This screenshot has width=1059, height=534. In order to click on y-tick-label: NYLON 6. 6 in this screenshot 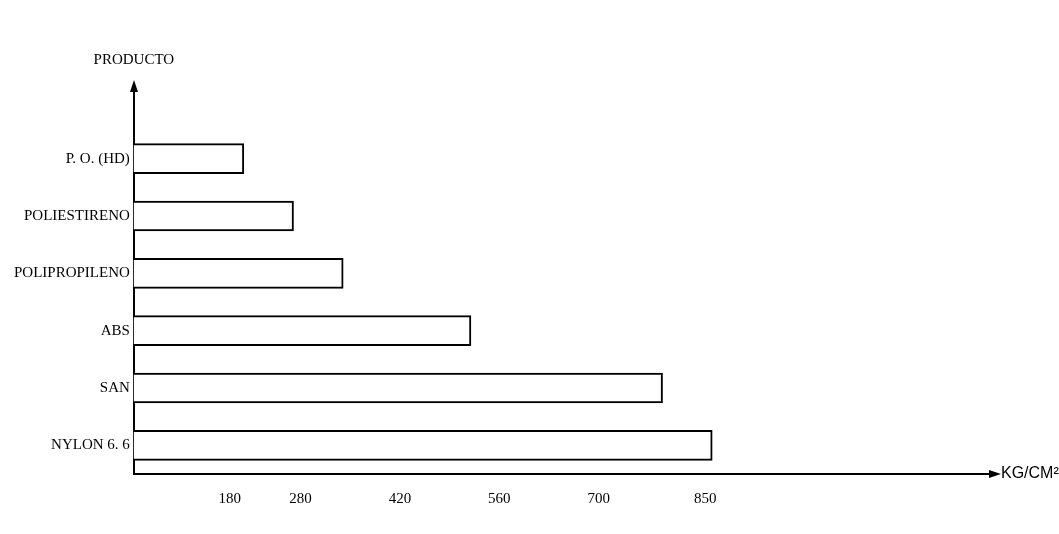, I will do `click(91, 444)`.